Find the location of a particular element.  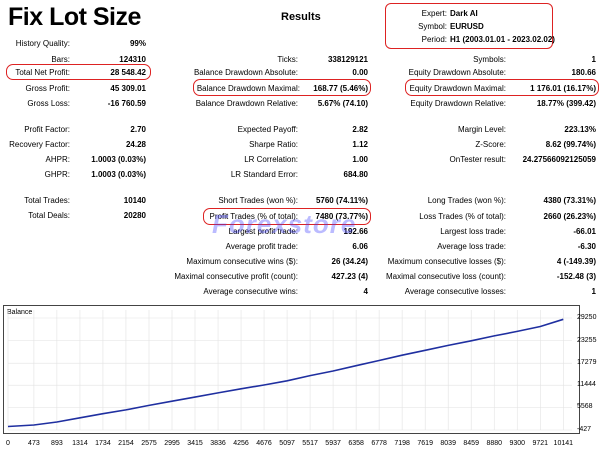

largest-loss-value: -66.01 is located at coordinates (584, 231).